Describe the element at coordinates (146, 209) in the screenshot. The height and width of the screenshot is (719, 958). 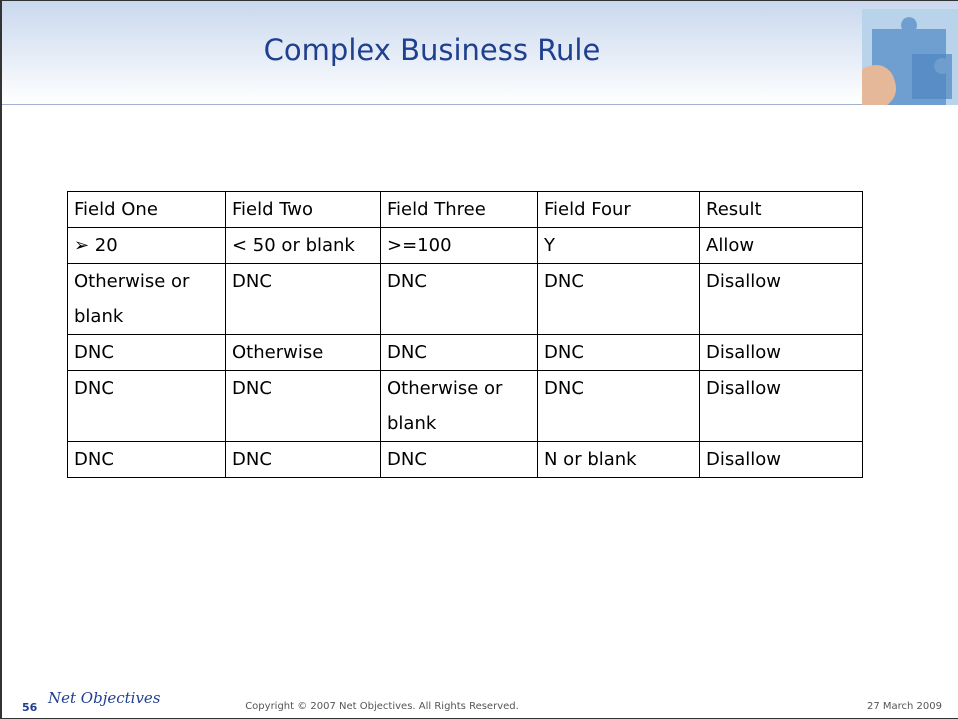
I see `header-row-cell: Field One` at that location.